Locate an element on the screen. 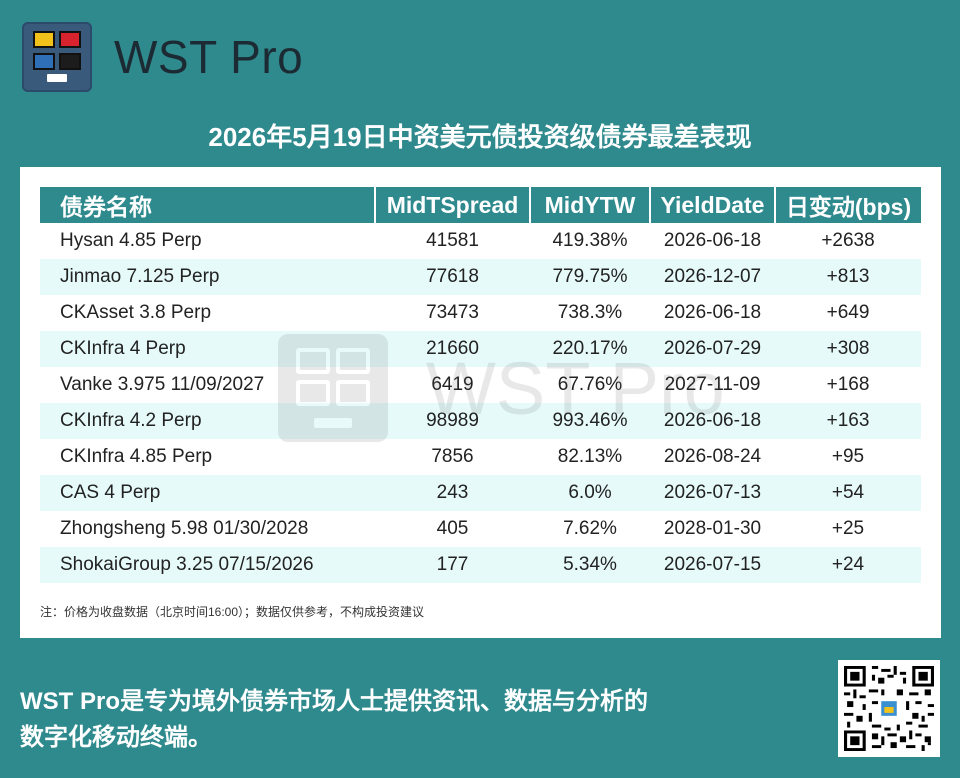 This screenshot has height=778, width=960. column-header-name: 债券名称 is located at coordinates (208, 205).